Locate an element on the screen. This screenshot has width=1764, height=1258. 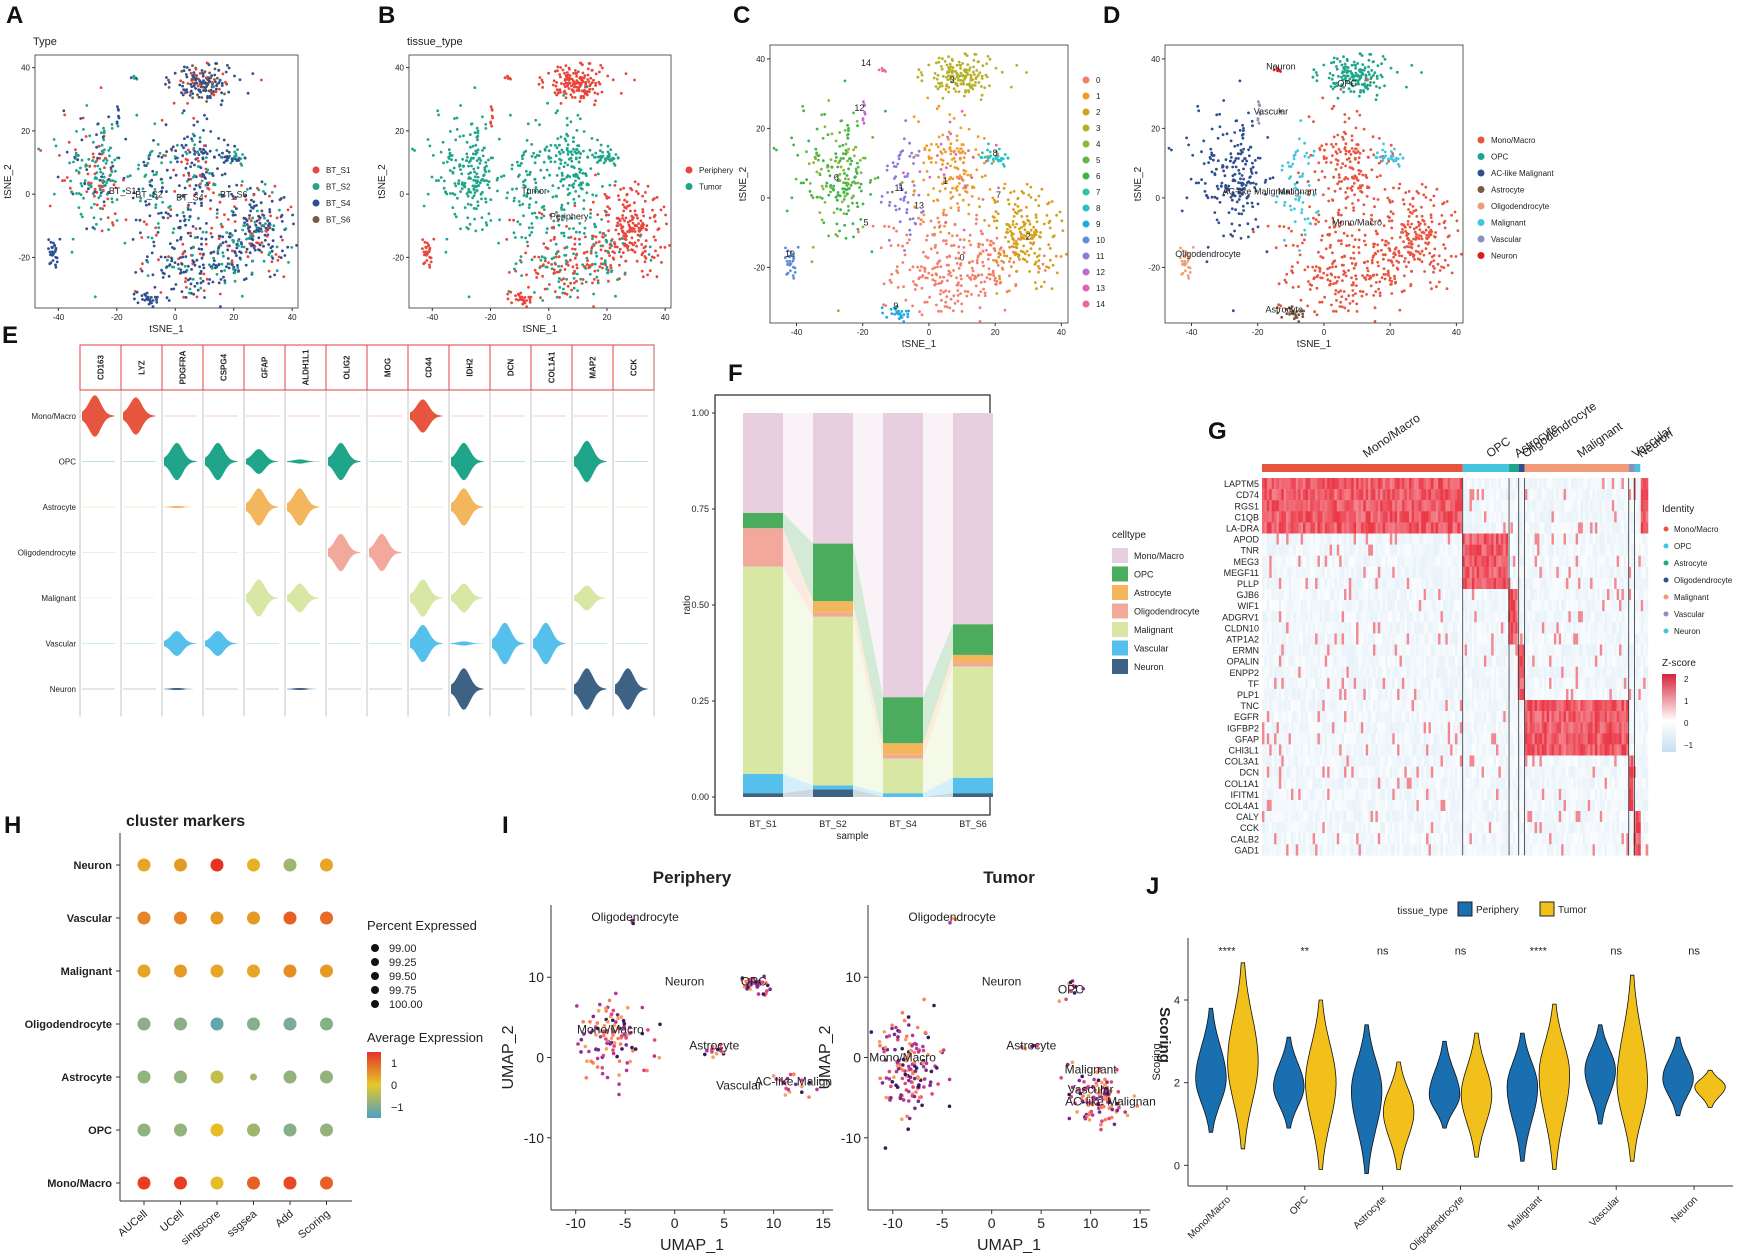
gene-header: MAP2 is located at coordinates (593, 367).